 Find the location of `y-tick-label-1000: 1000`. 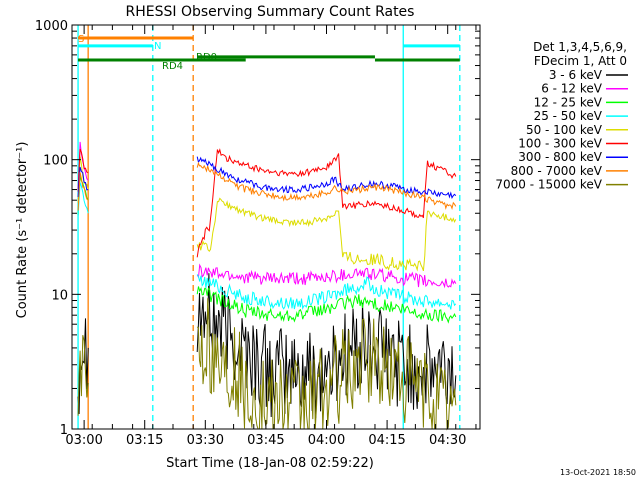

y-tick-label-1000: 1000 is located at coordinates (51, 26).